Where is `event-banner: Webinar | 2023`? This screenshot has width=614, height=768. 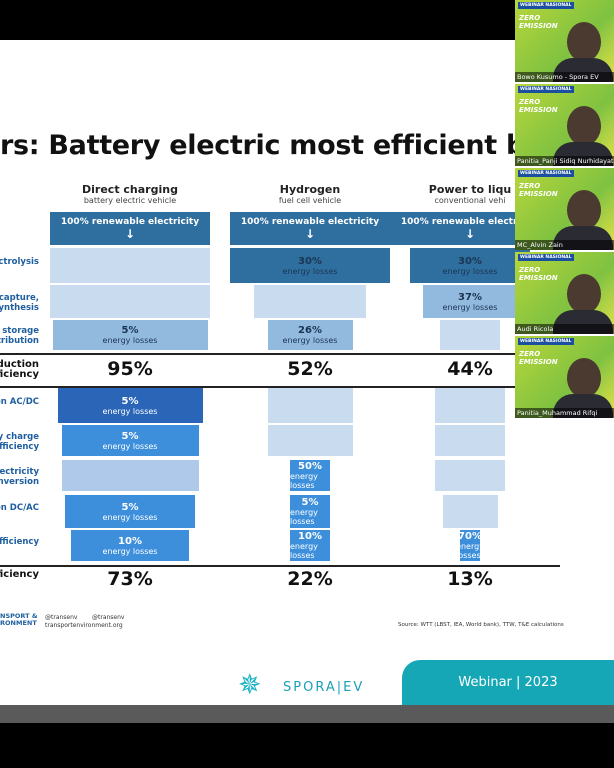
event-banner: Webinar | 2023 is located at coordinates (508, 682).